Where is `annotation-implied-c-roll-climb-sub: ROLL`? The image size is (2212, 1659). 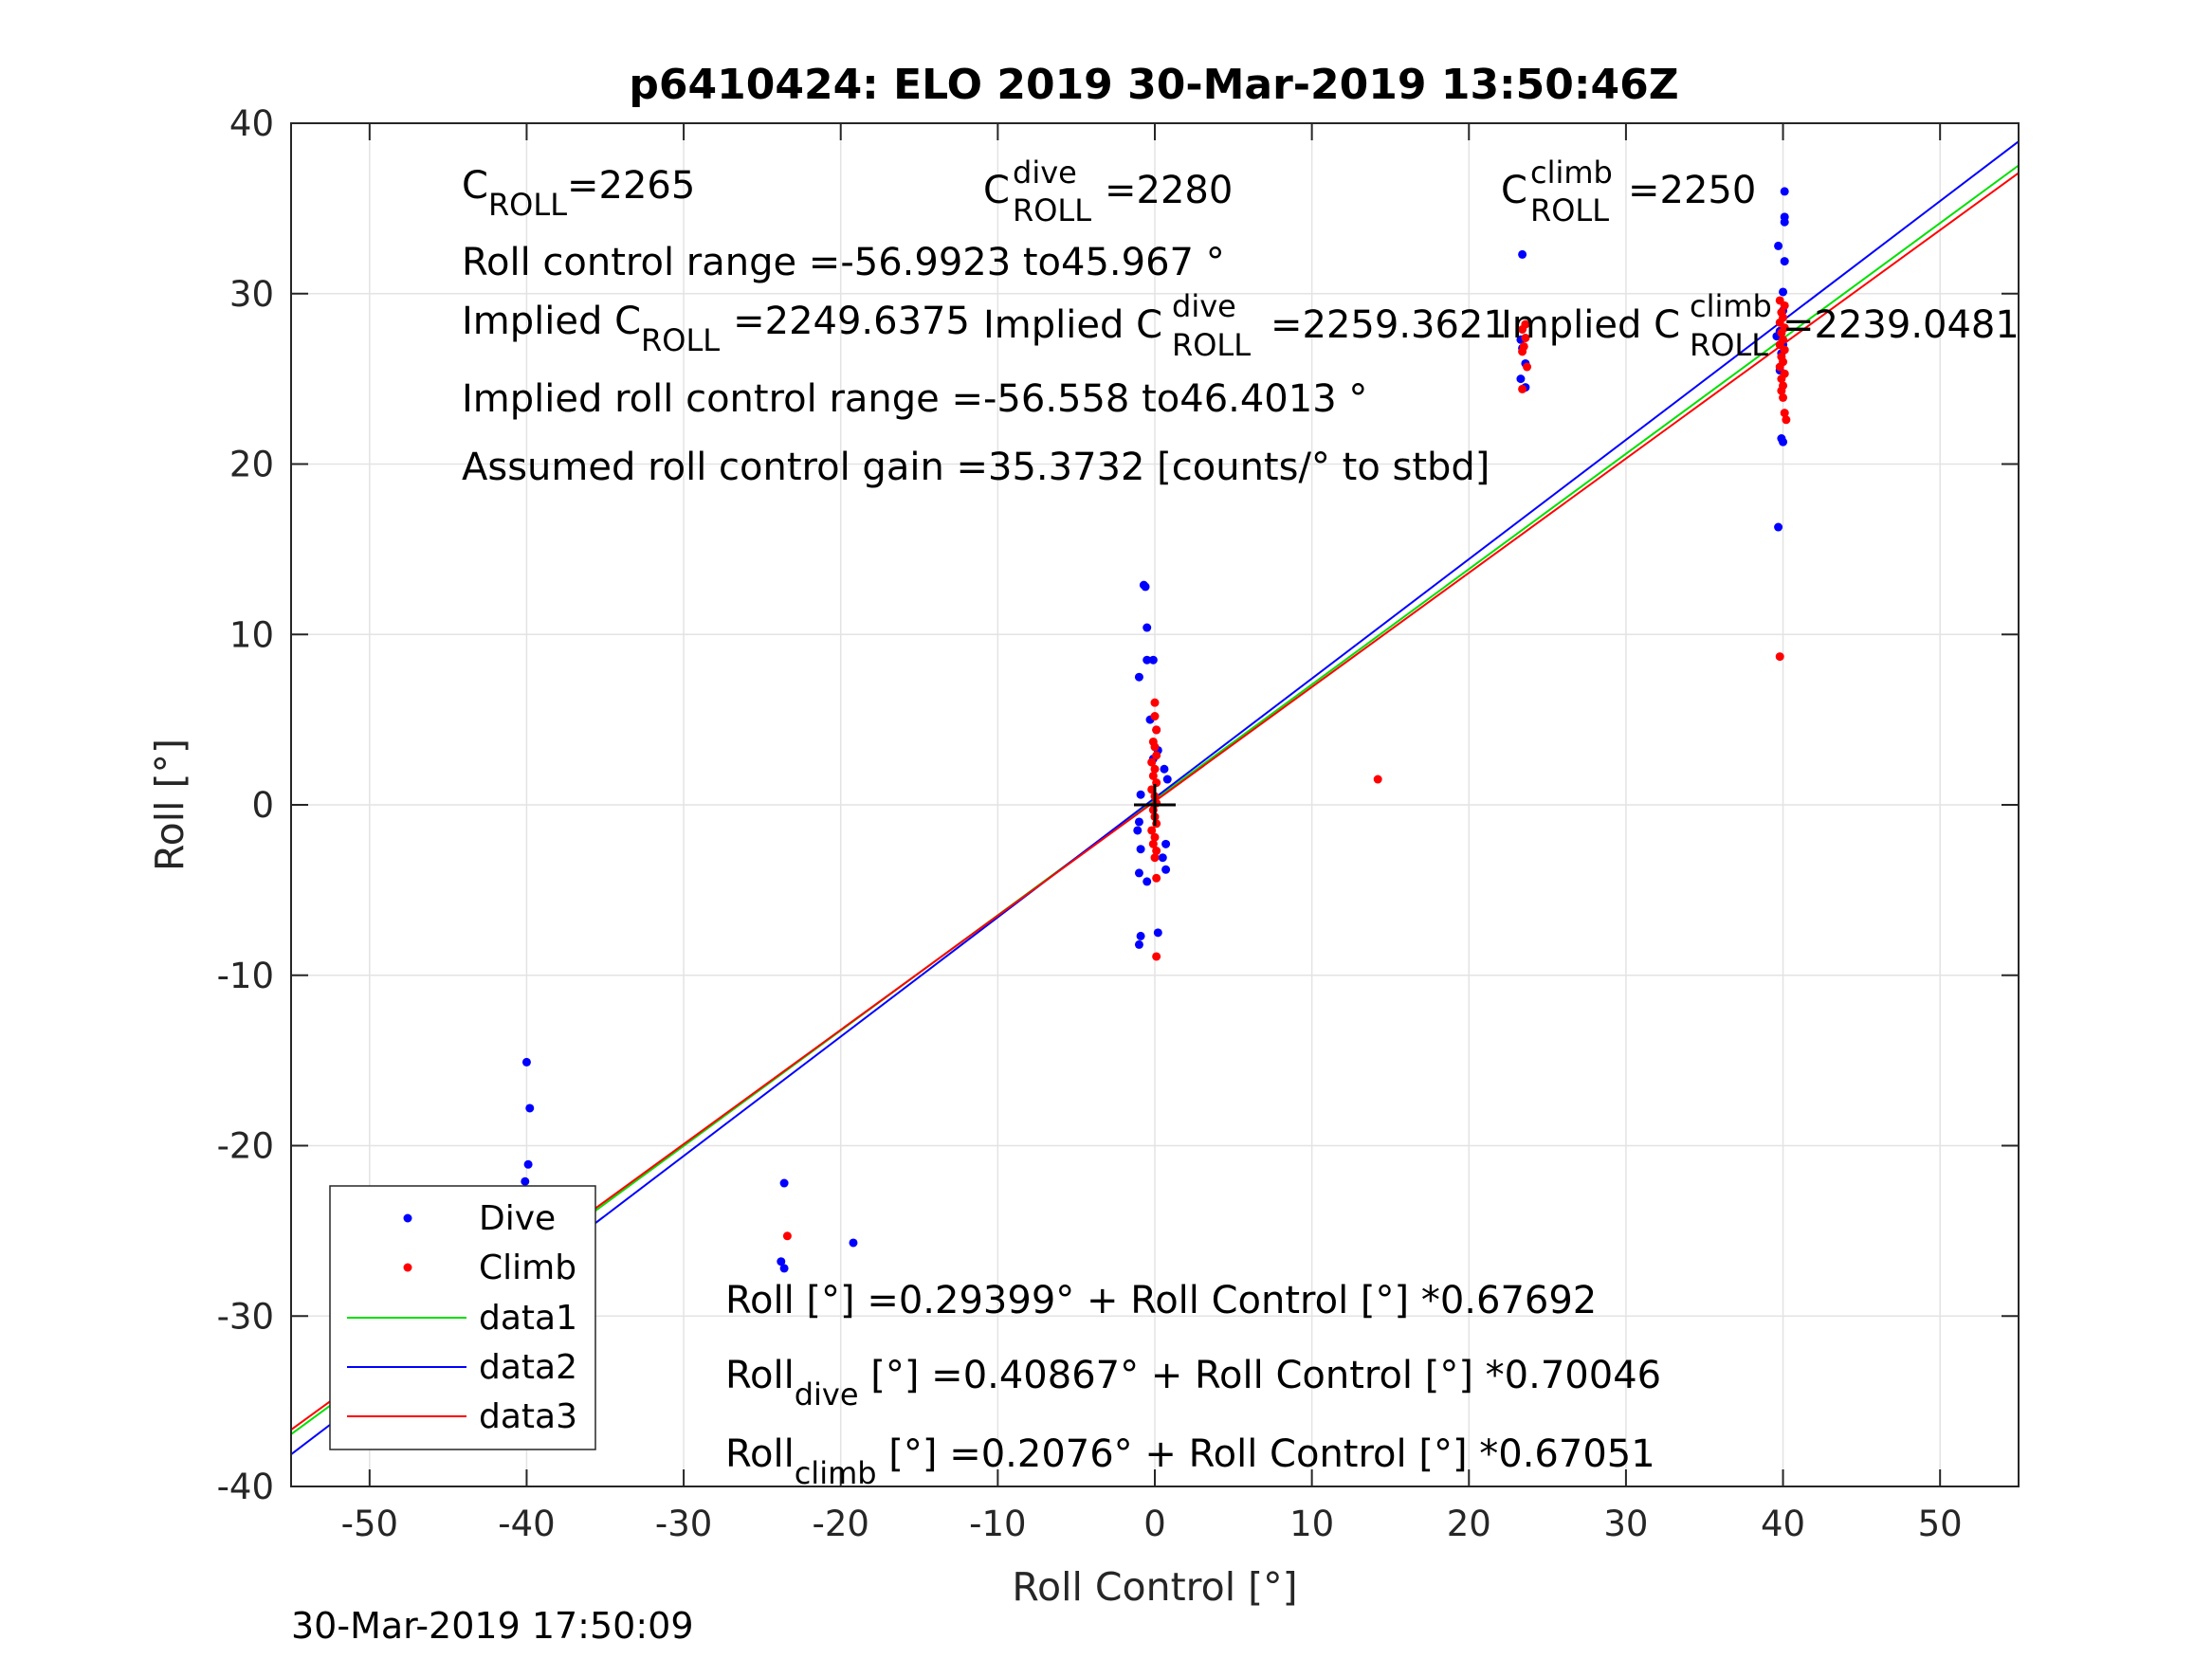 annotation-implied-c-roll-climb-sub: ROLL is located at coordinates (1729, 345).